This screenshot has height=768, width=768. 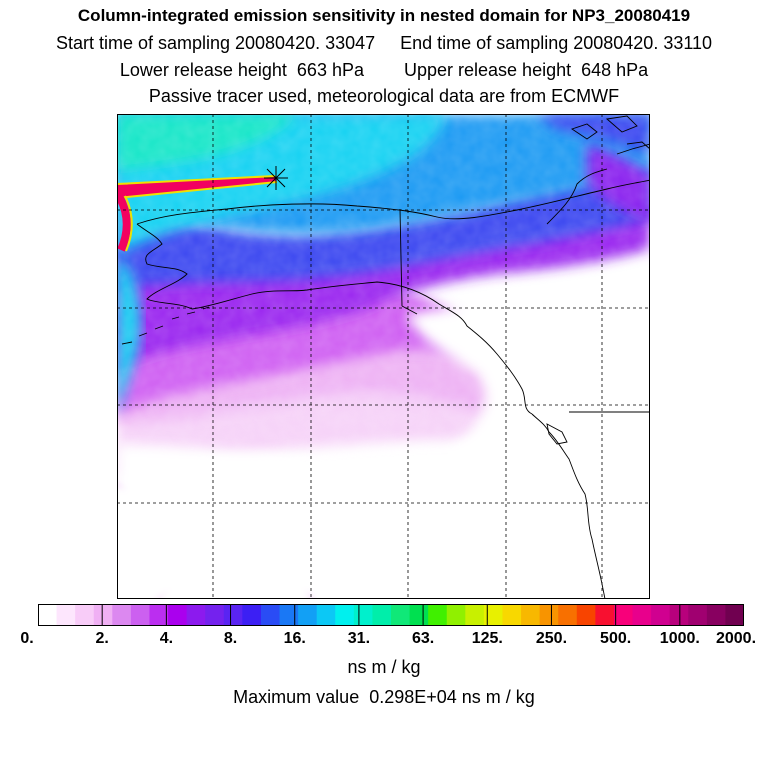 I want to click on release-plume-arc, so click(x=124, y=223).